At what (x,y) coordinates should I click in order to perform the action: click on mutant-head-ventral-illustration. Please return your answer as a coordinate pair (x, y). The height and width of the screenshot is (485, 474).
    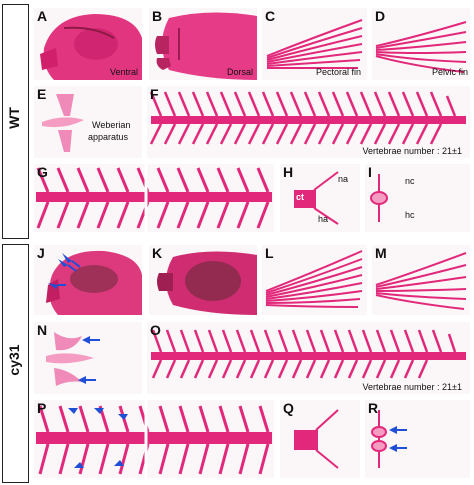
    Looking at the image, I should click on (94, 282).